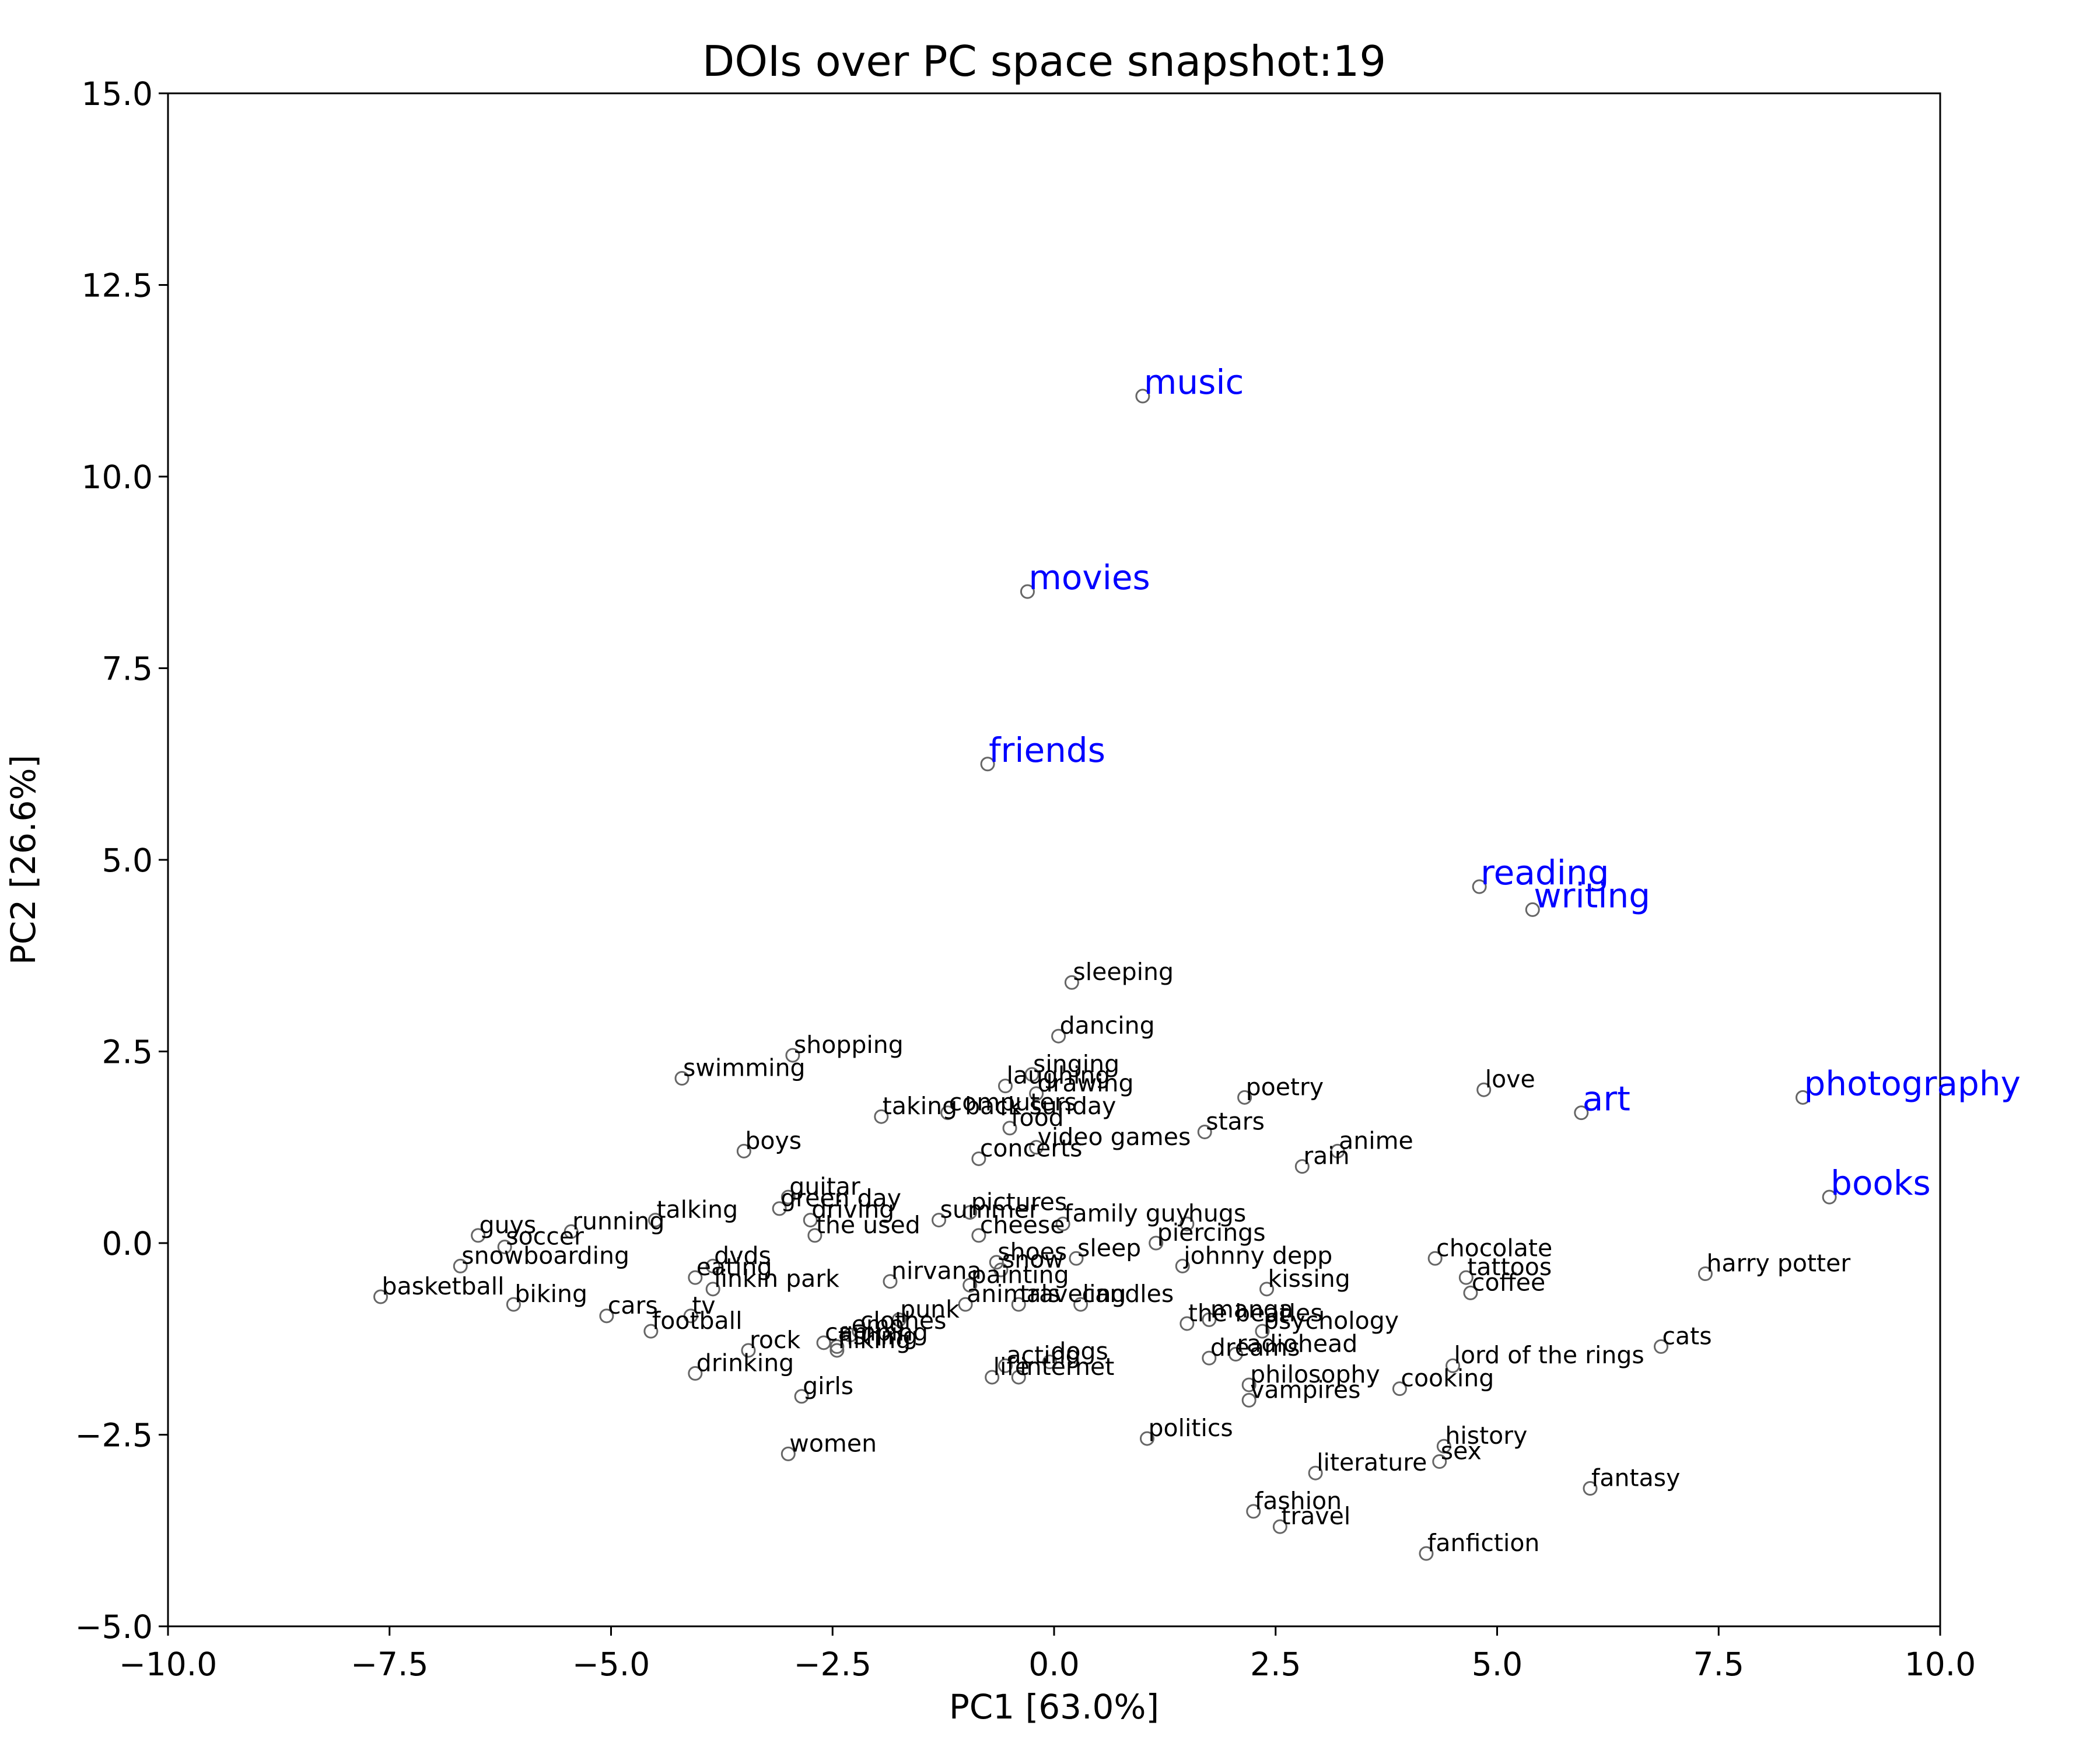  I want to click on point-sex, so click(1440, 1461).